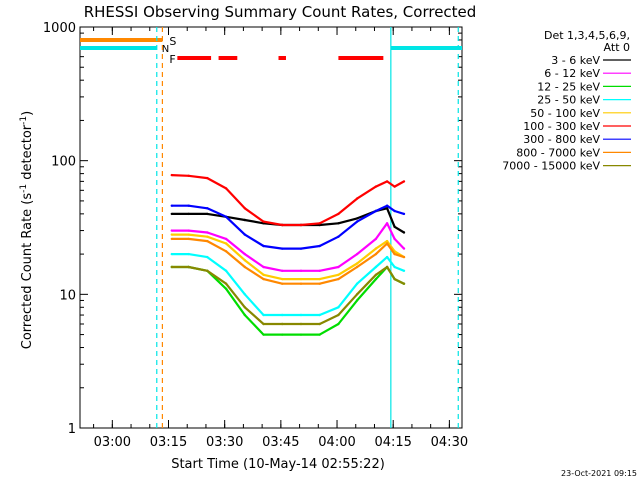  What do you see at coordinates (59, 28) in the screenshot?
I see `y-tick-label: 1000` at bounding box center [59, 28].